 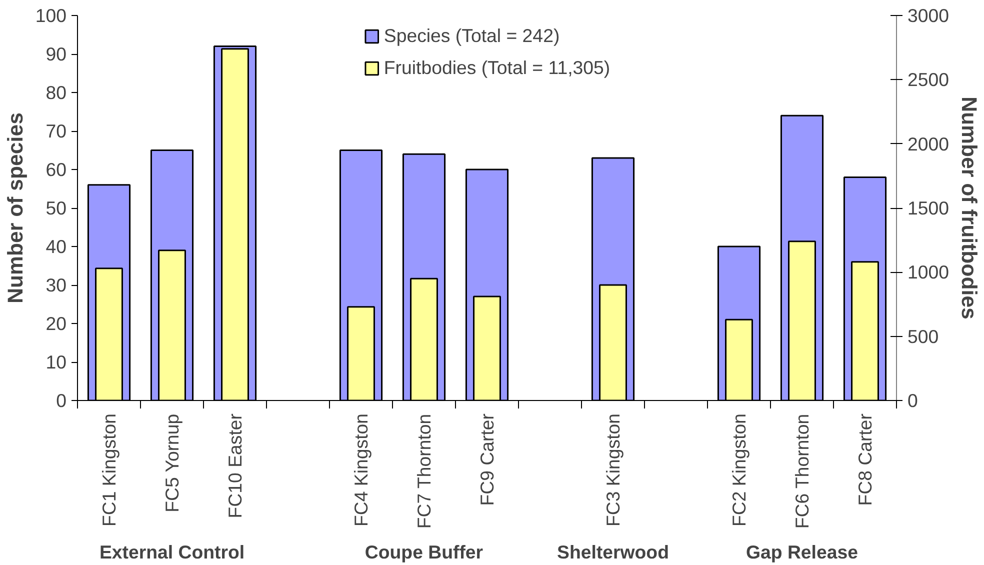 I want to click on y-tick-label: 100, so click(x=51, y=15).